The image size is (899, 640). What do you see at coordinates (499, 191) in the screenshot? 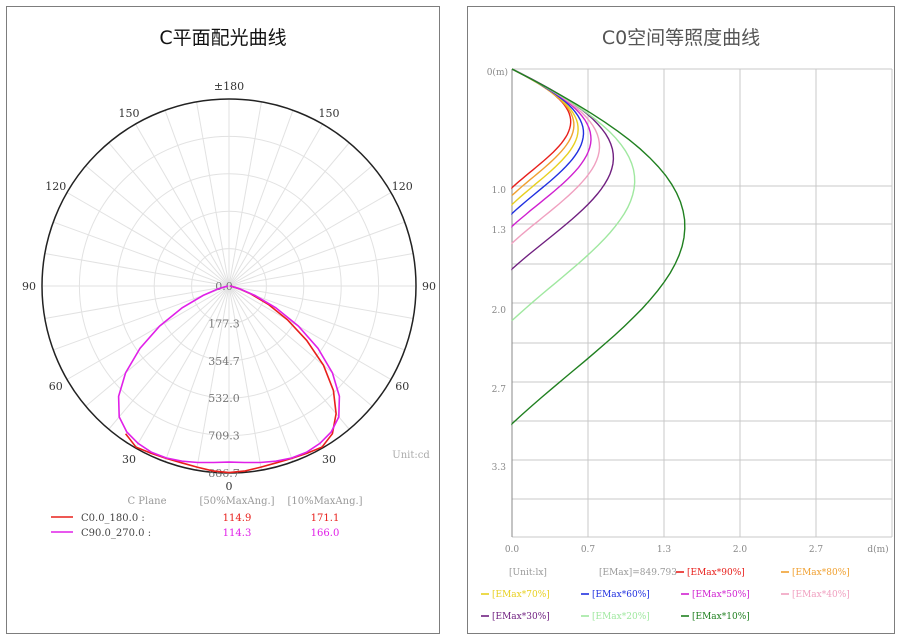
I see `iso-y-tick: 1.0` at bounding box center [499, 191].